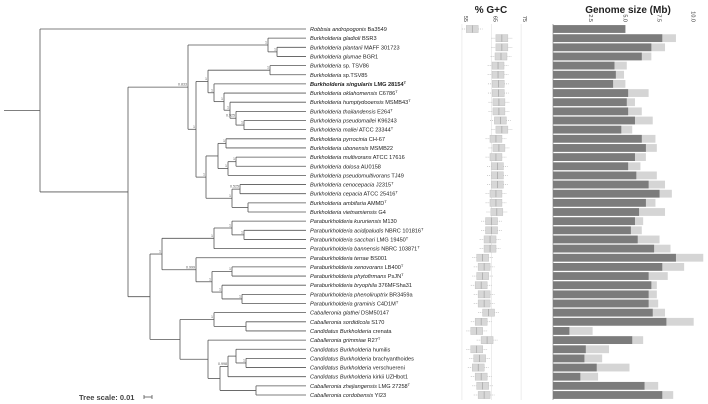 This screenshot has height=404, width=708. Describe the element at coordinates (230, 116) in the screenshot. I see `bootstrap-label: 0.925` at that location.